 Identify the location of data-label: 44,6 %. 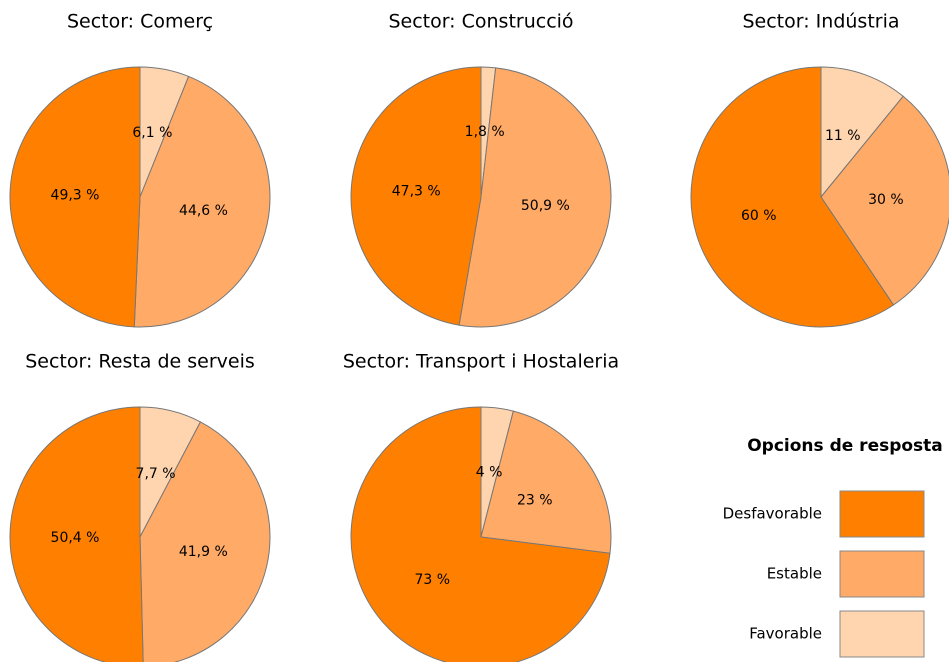
(203, 211).